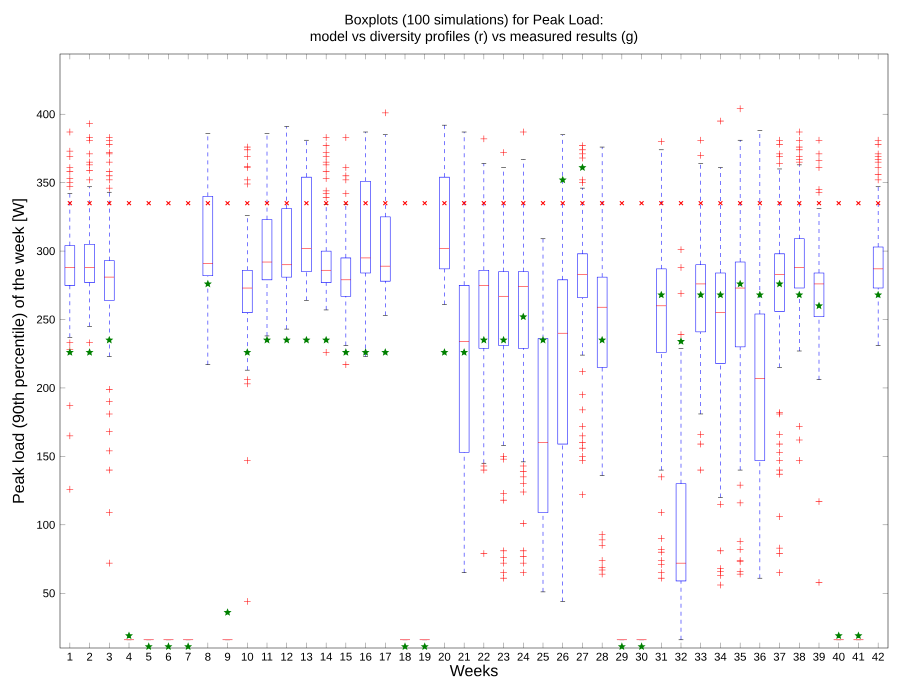 The width and height of the screenshot is (897, 697). What do you see at coordinates (70, 656) in the screenshot?
I see `x-tick-label: 1` at bounding box center [70, 656].